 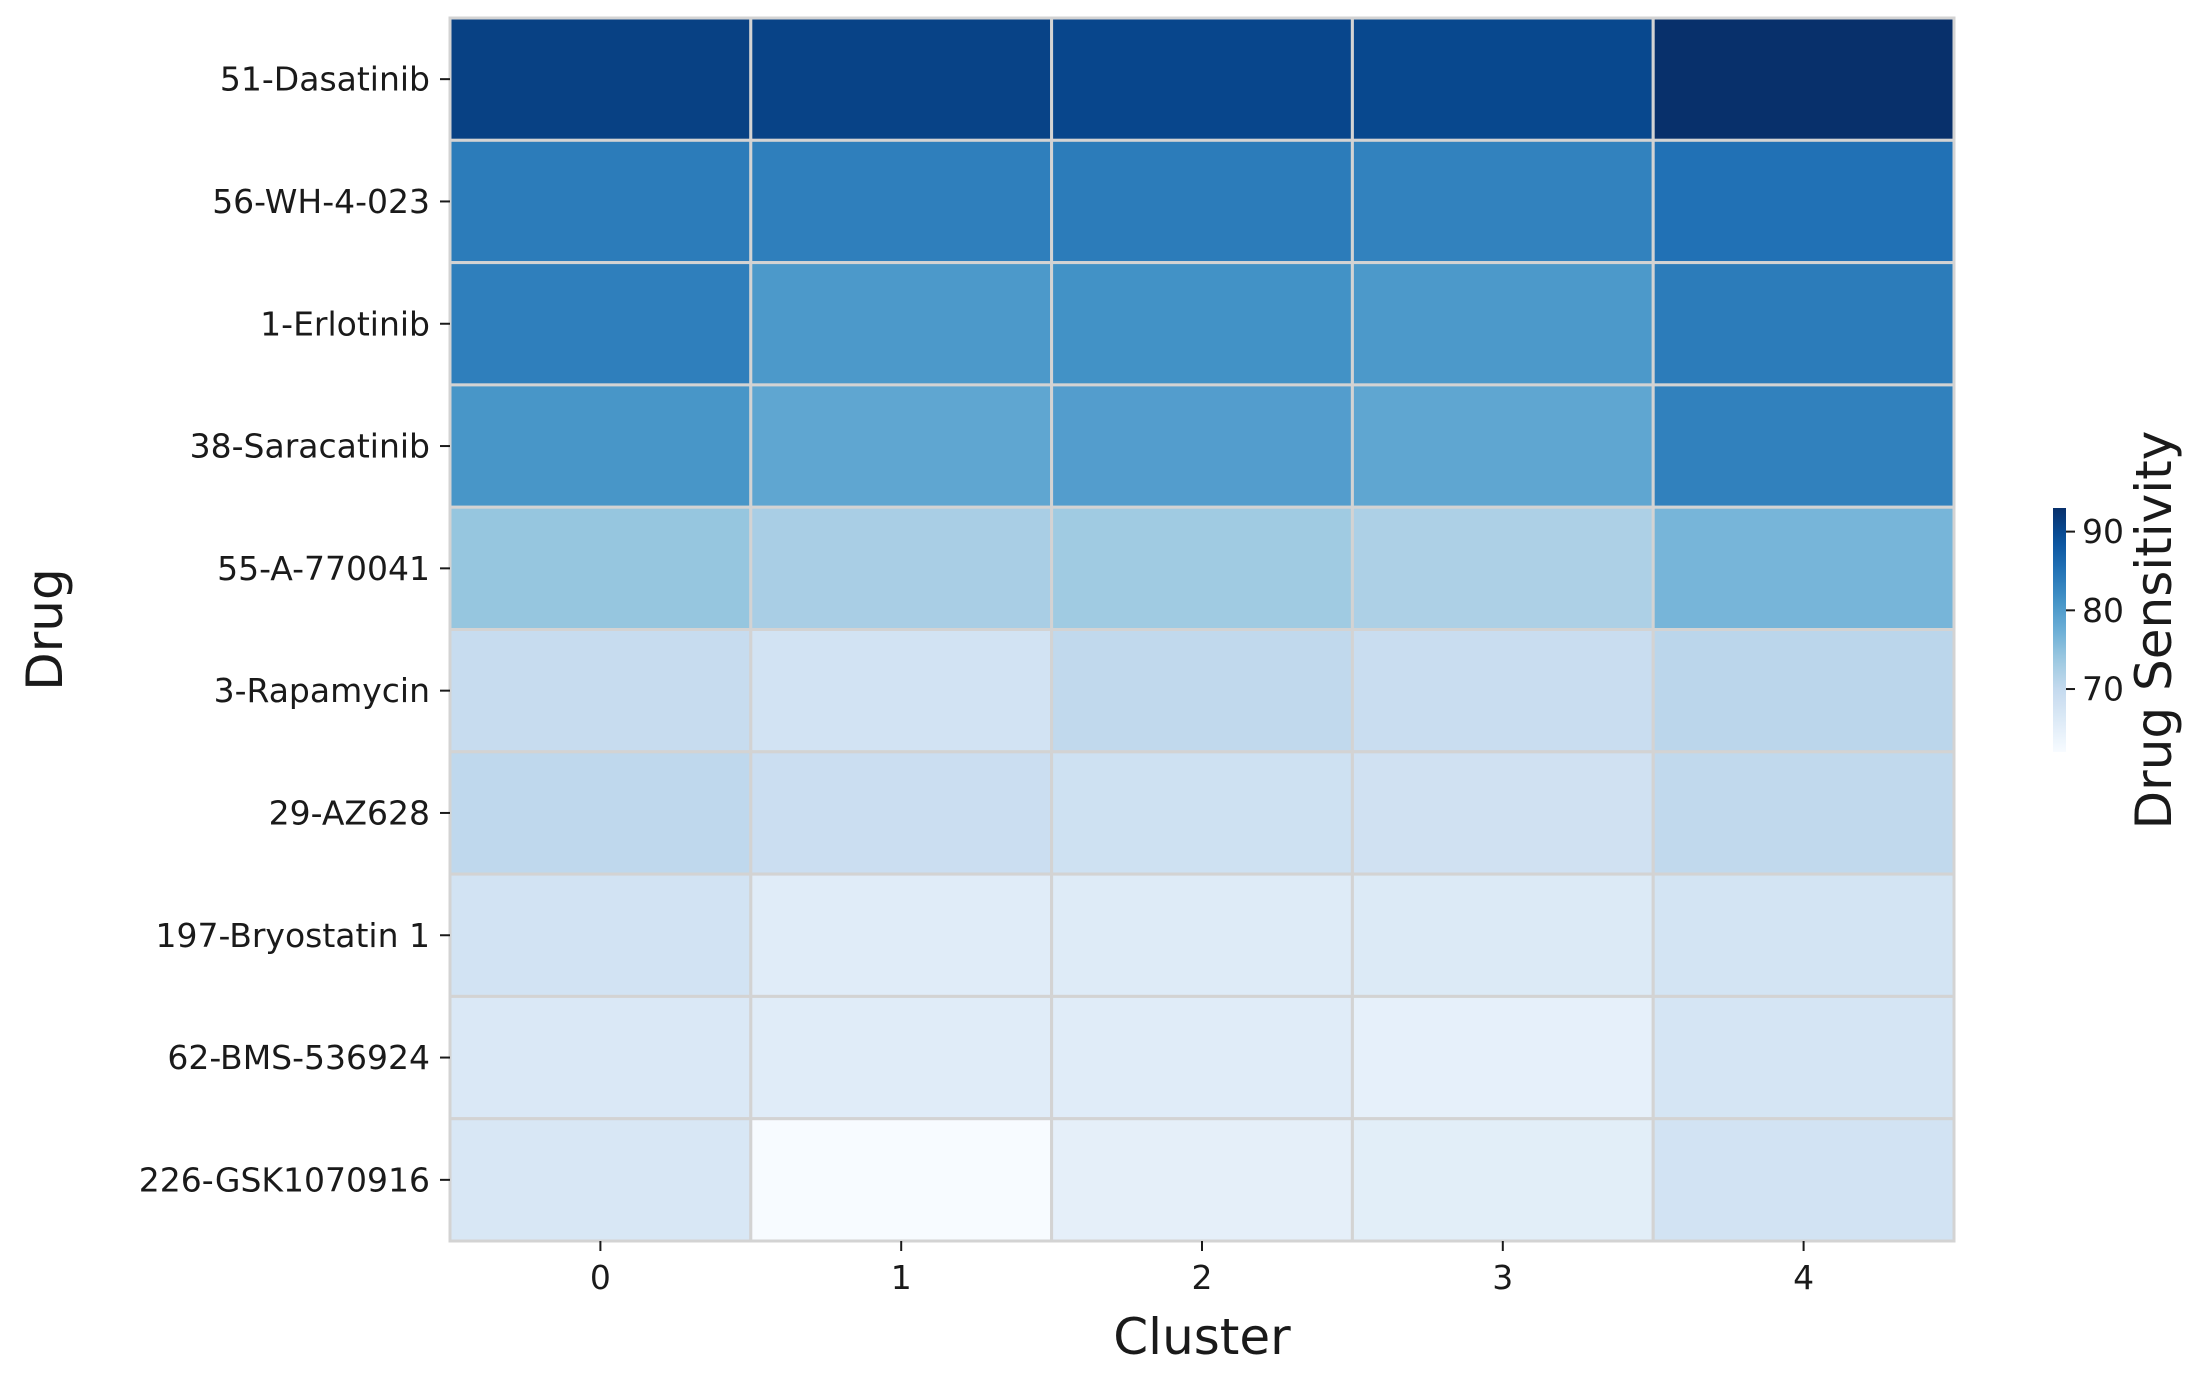 I want to click on y-tick-label: 3-Rapamycin, so click(x=322, y=690).